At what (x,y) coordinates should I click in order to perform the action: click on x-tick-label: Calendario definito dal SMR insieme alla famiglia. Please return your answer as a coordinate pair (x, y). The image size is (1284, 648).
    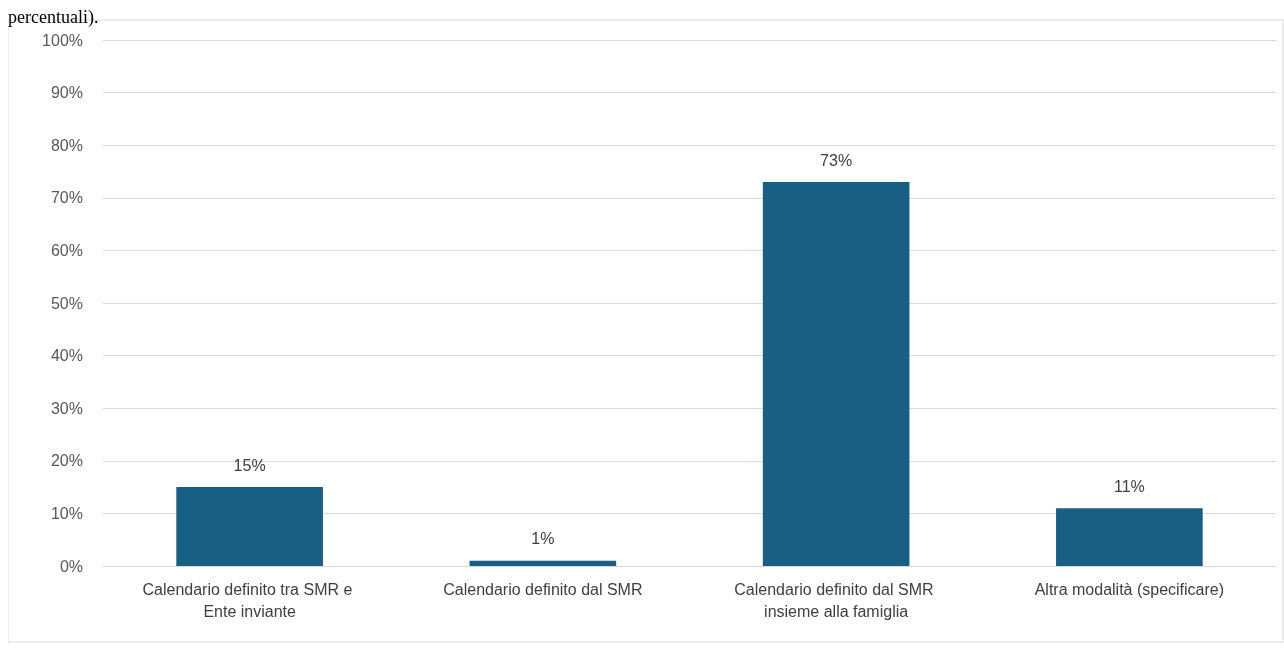
    Looking at the image, I should click on (836, 600).